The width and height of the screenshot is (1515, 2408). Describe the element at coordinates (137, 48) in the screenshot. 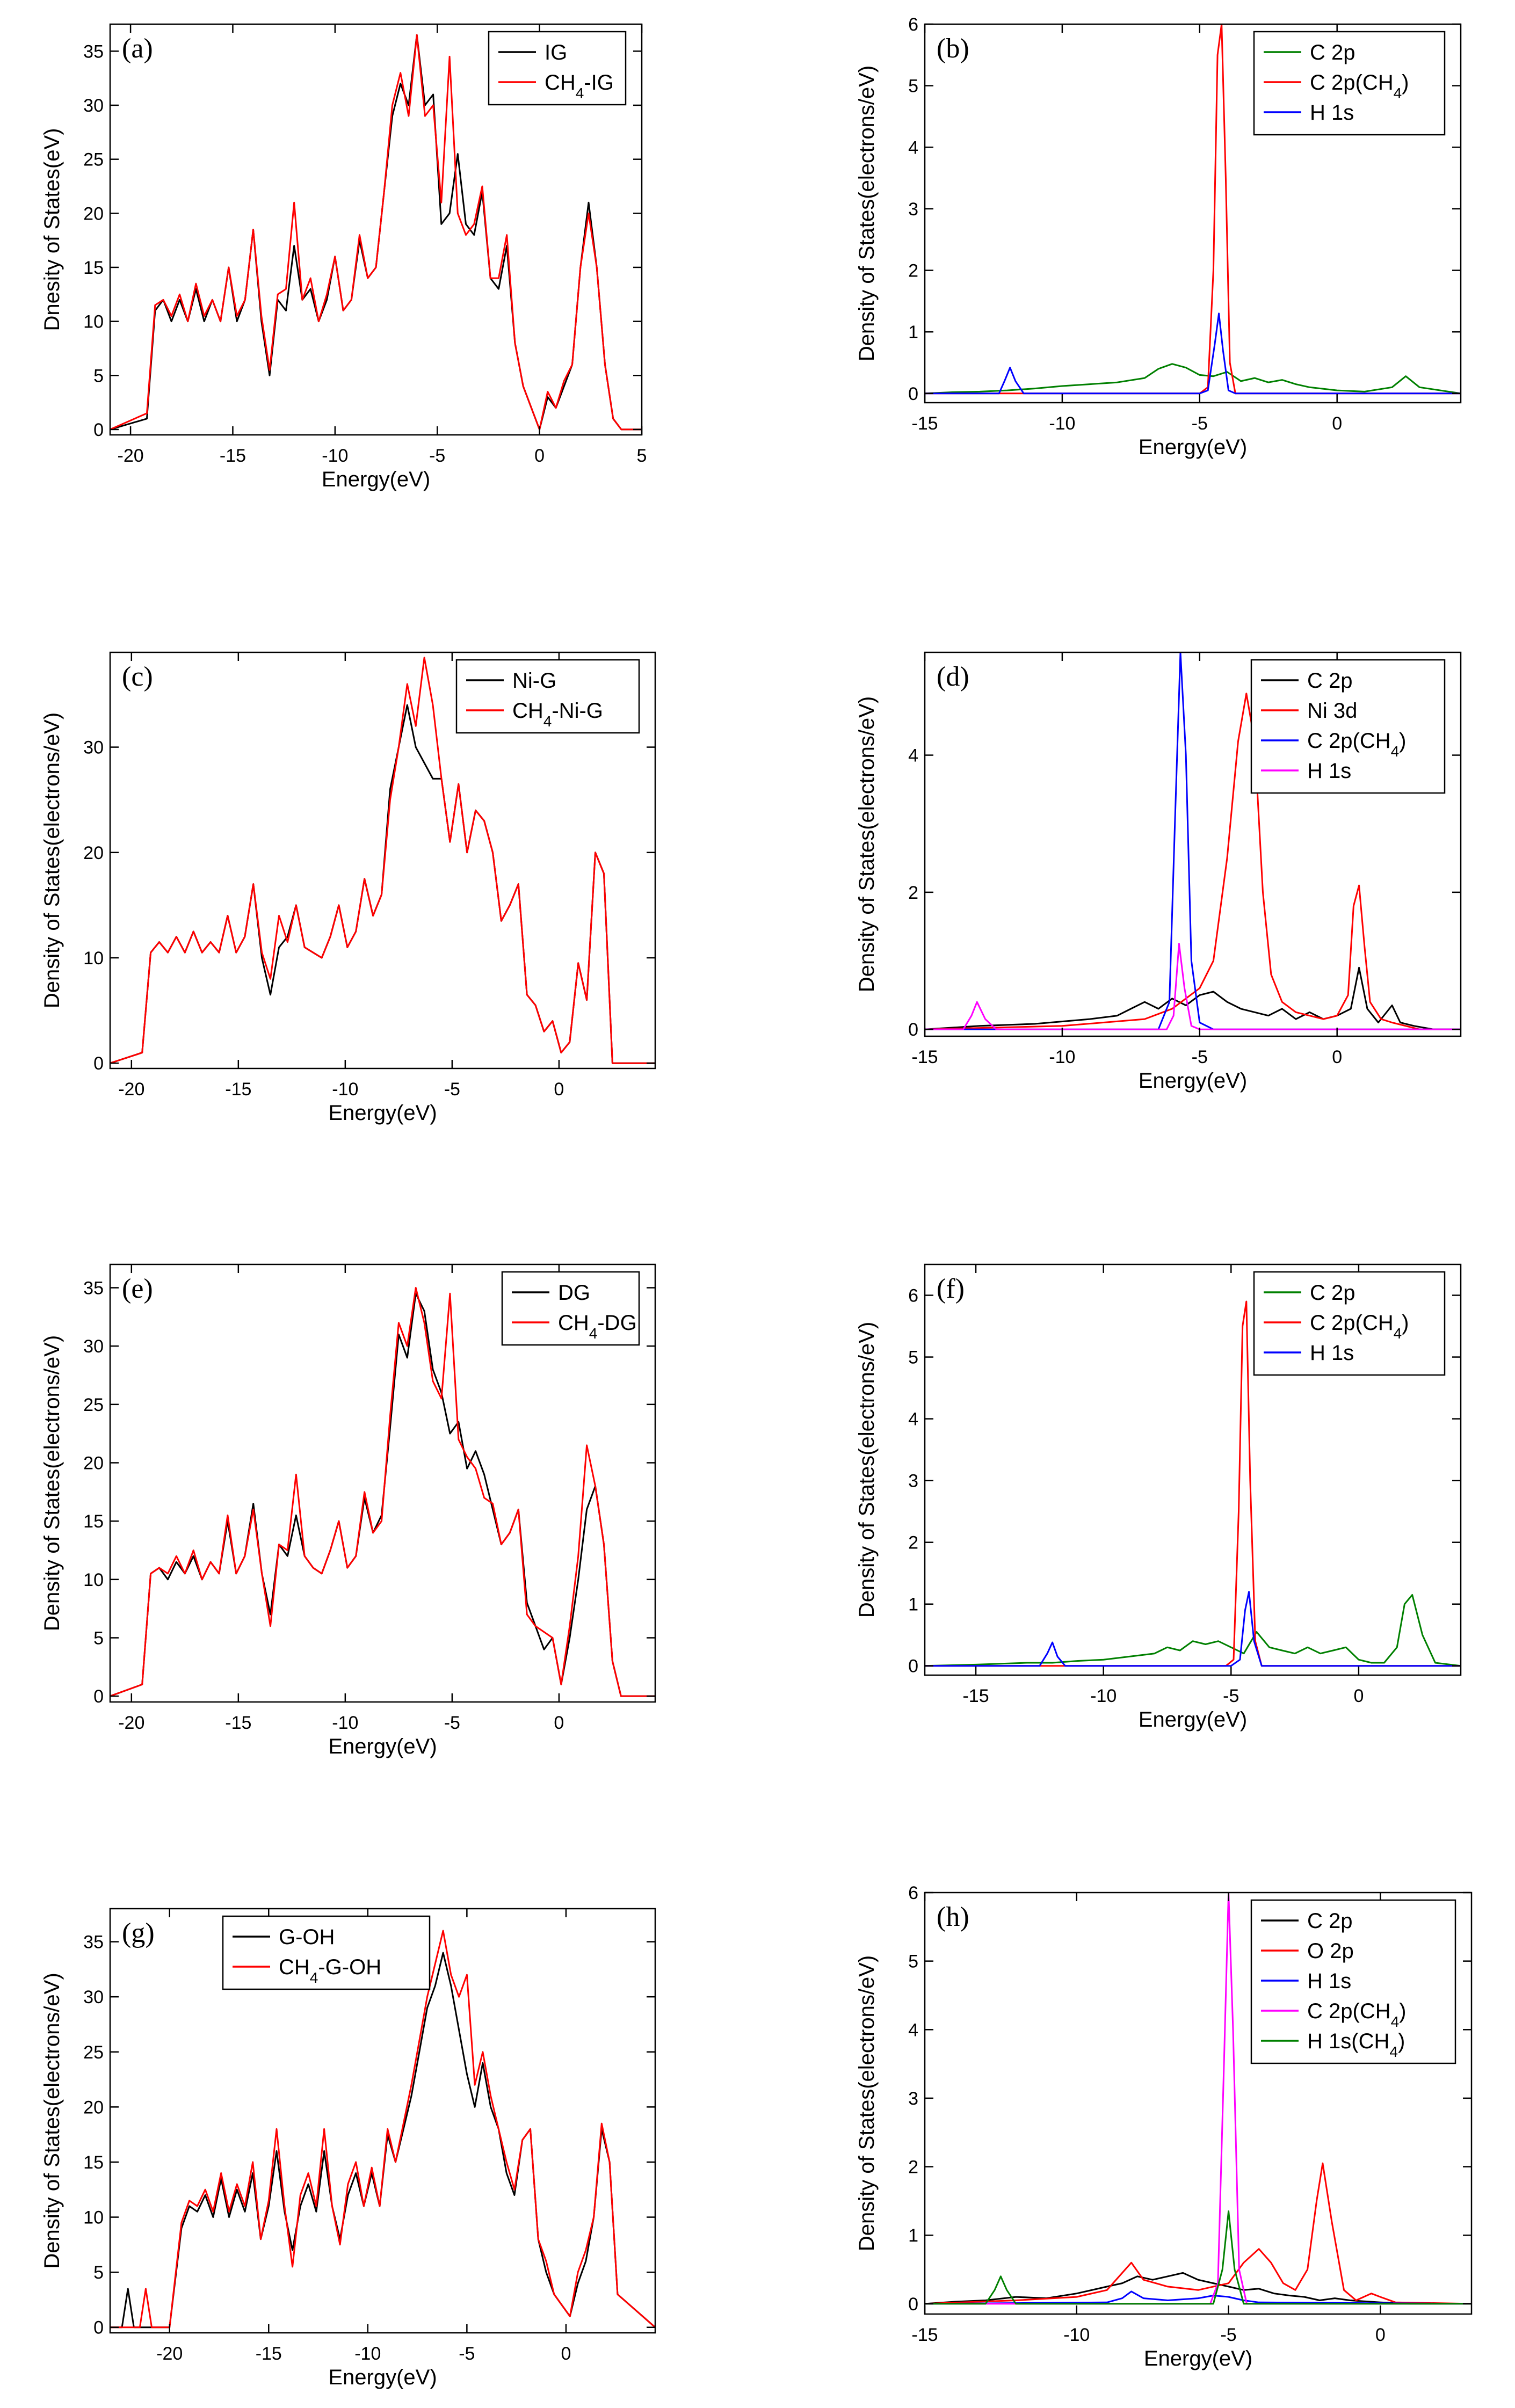

I see `panel-label: (a)` at that location.